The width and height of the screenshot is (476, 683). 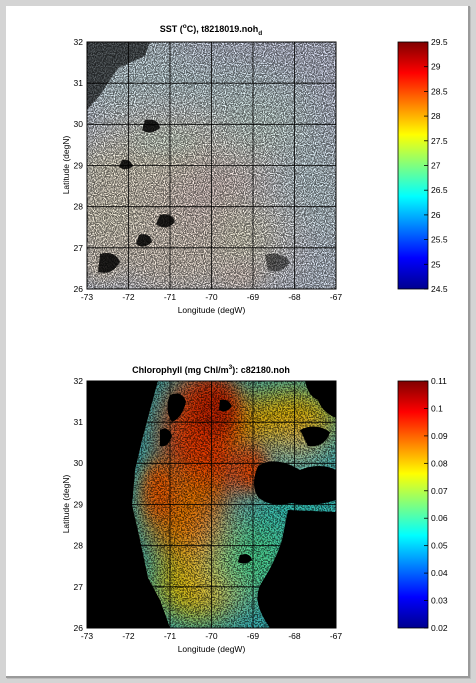 What do you see at coordinates (439, 381) in the screenshot?
I see `colorbar-tick-label: 0.11` at bounding box center [439, 381].